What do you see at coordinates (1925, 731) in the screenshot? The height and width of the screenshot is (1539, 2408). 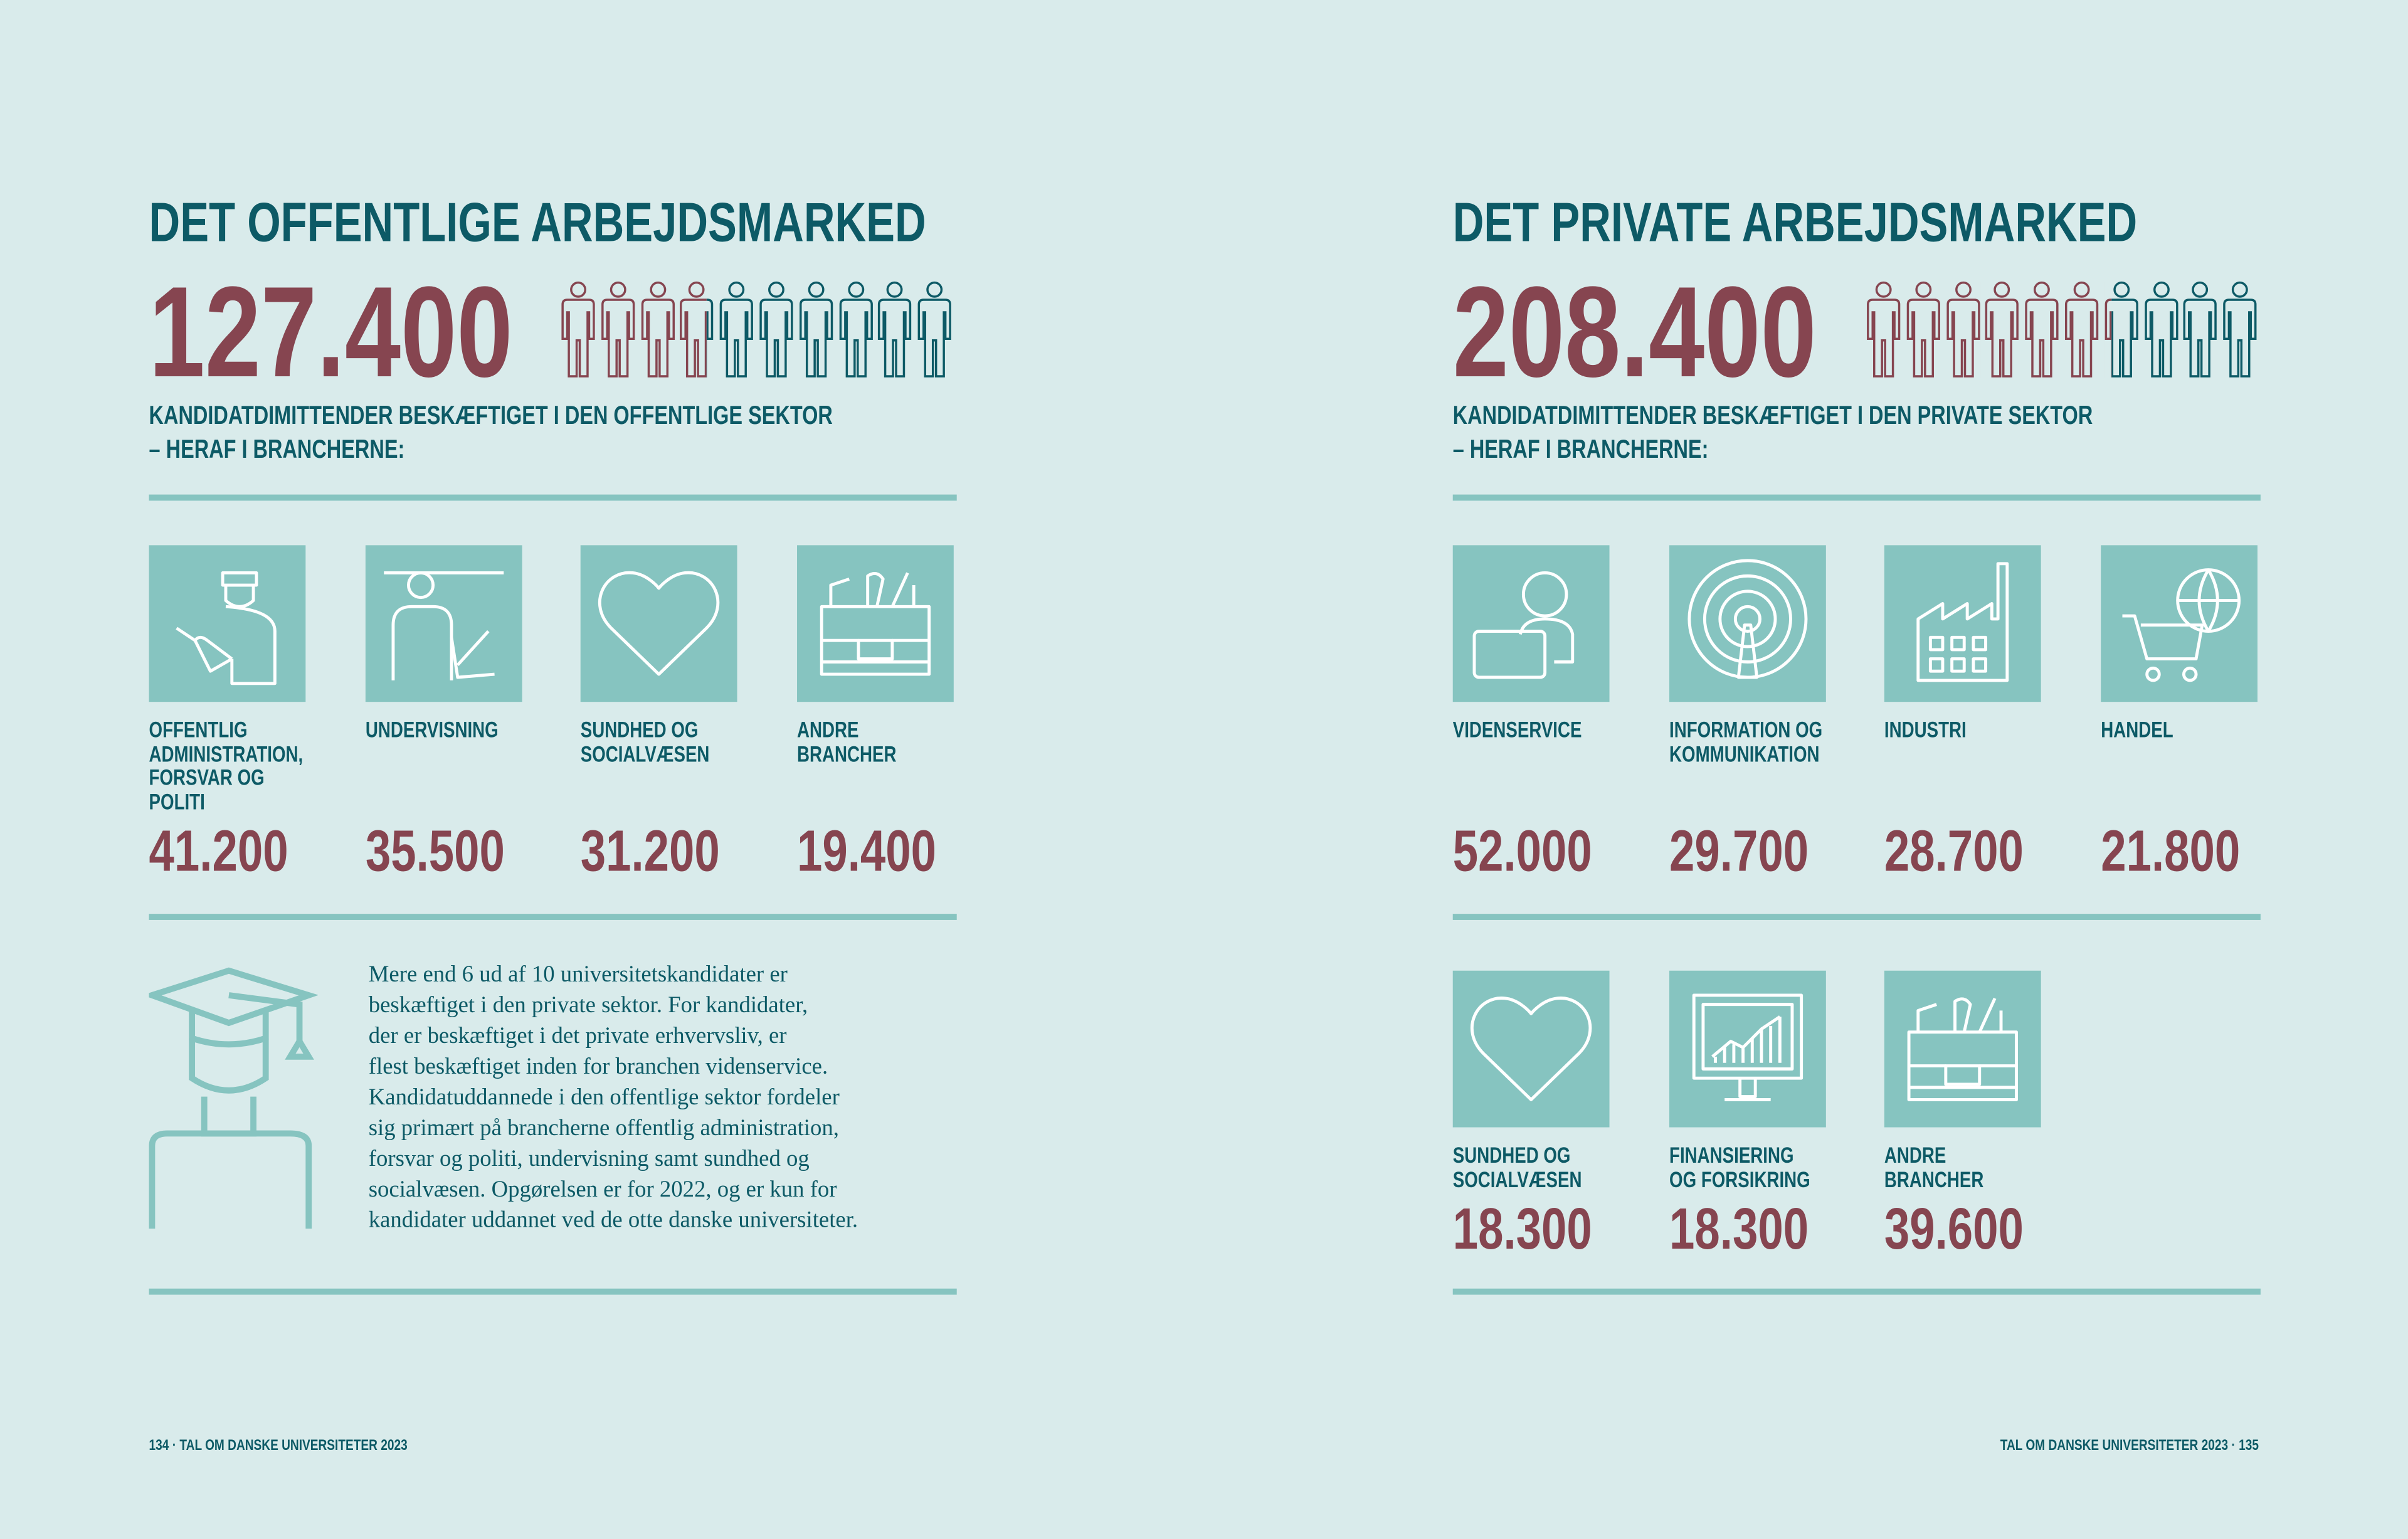 I see `sector-label-text: INDUSTRI` at bounding box center [1925, 731].